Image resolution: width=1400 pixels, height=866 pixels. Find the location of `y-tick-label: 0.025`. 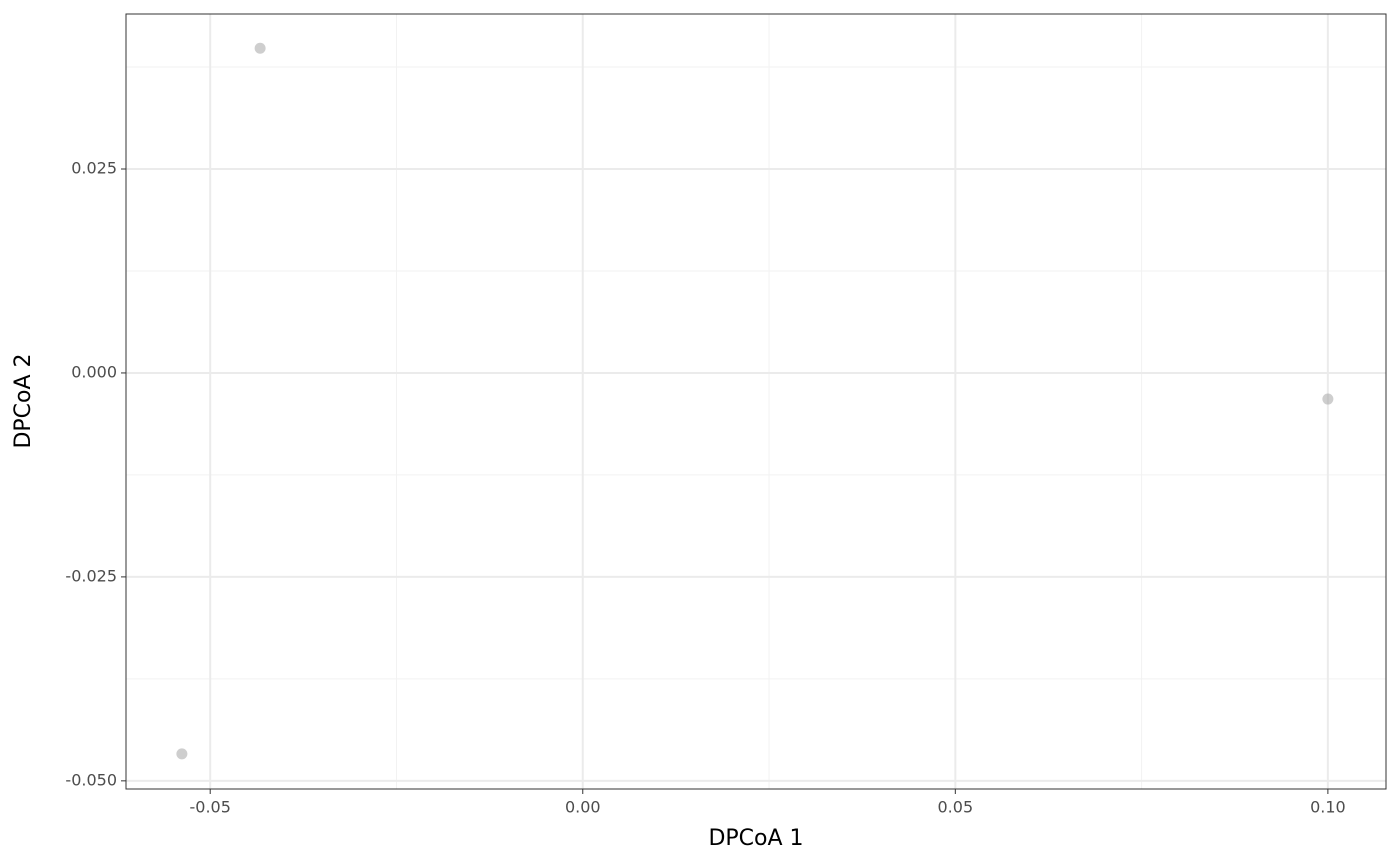

y-tick-label: 0.025 is located at coordinates (94, 168).